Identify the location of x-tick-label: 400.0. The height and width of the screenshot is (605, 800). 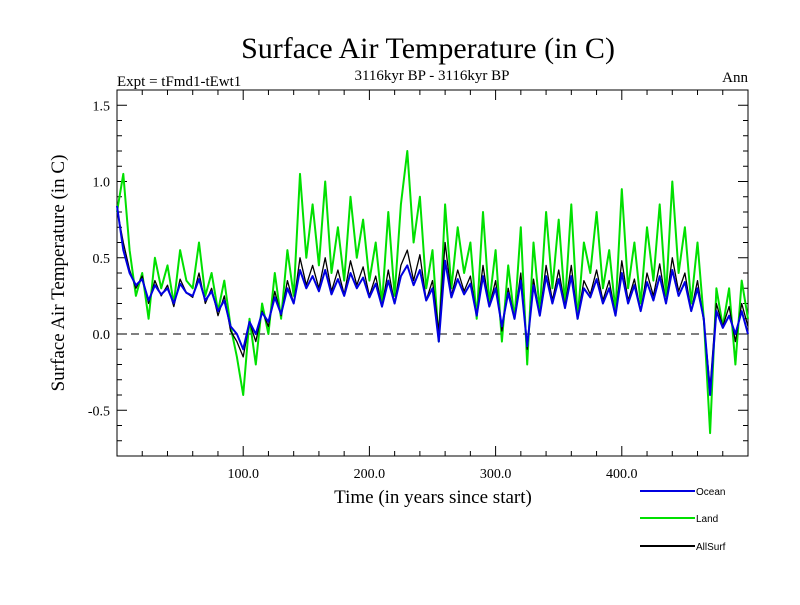
(622, 474).